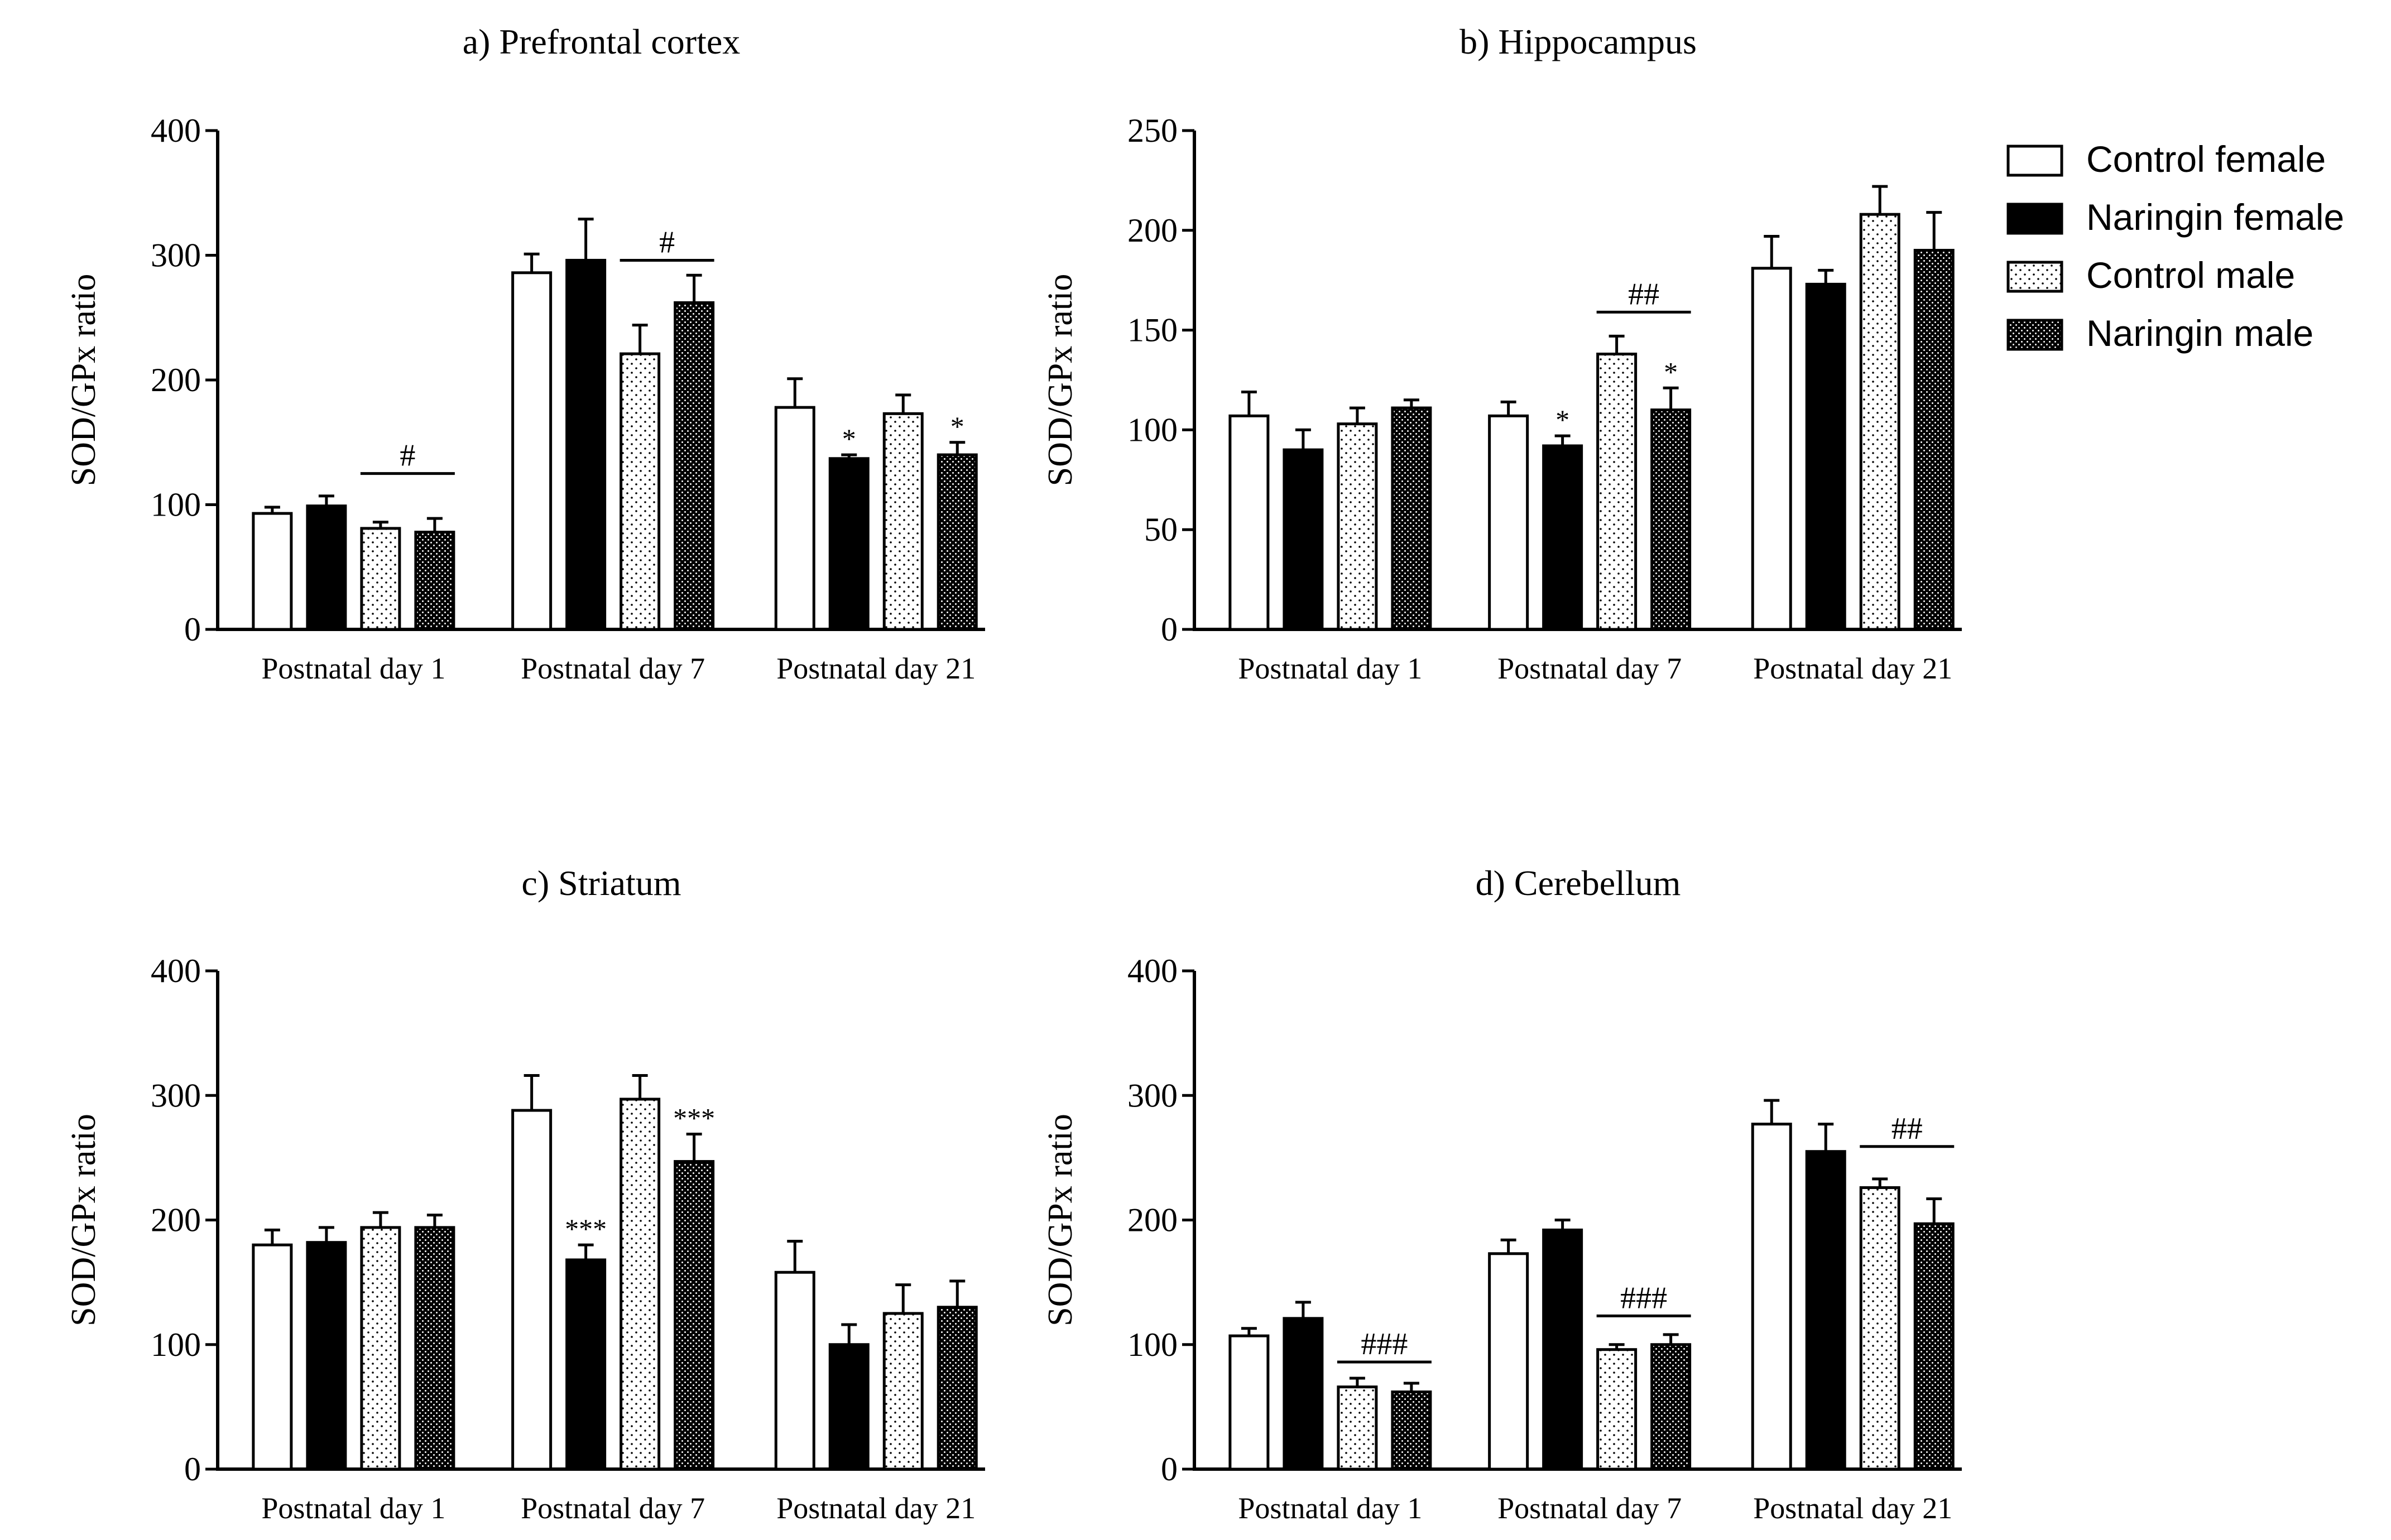 This screenshot has width=2391, height=1540. What do you see at coordinates (1152, 331) in the screenshot?
I see `y-tick-label: 150` at bounding box center [1152, 331].